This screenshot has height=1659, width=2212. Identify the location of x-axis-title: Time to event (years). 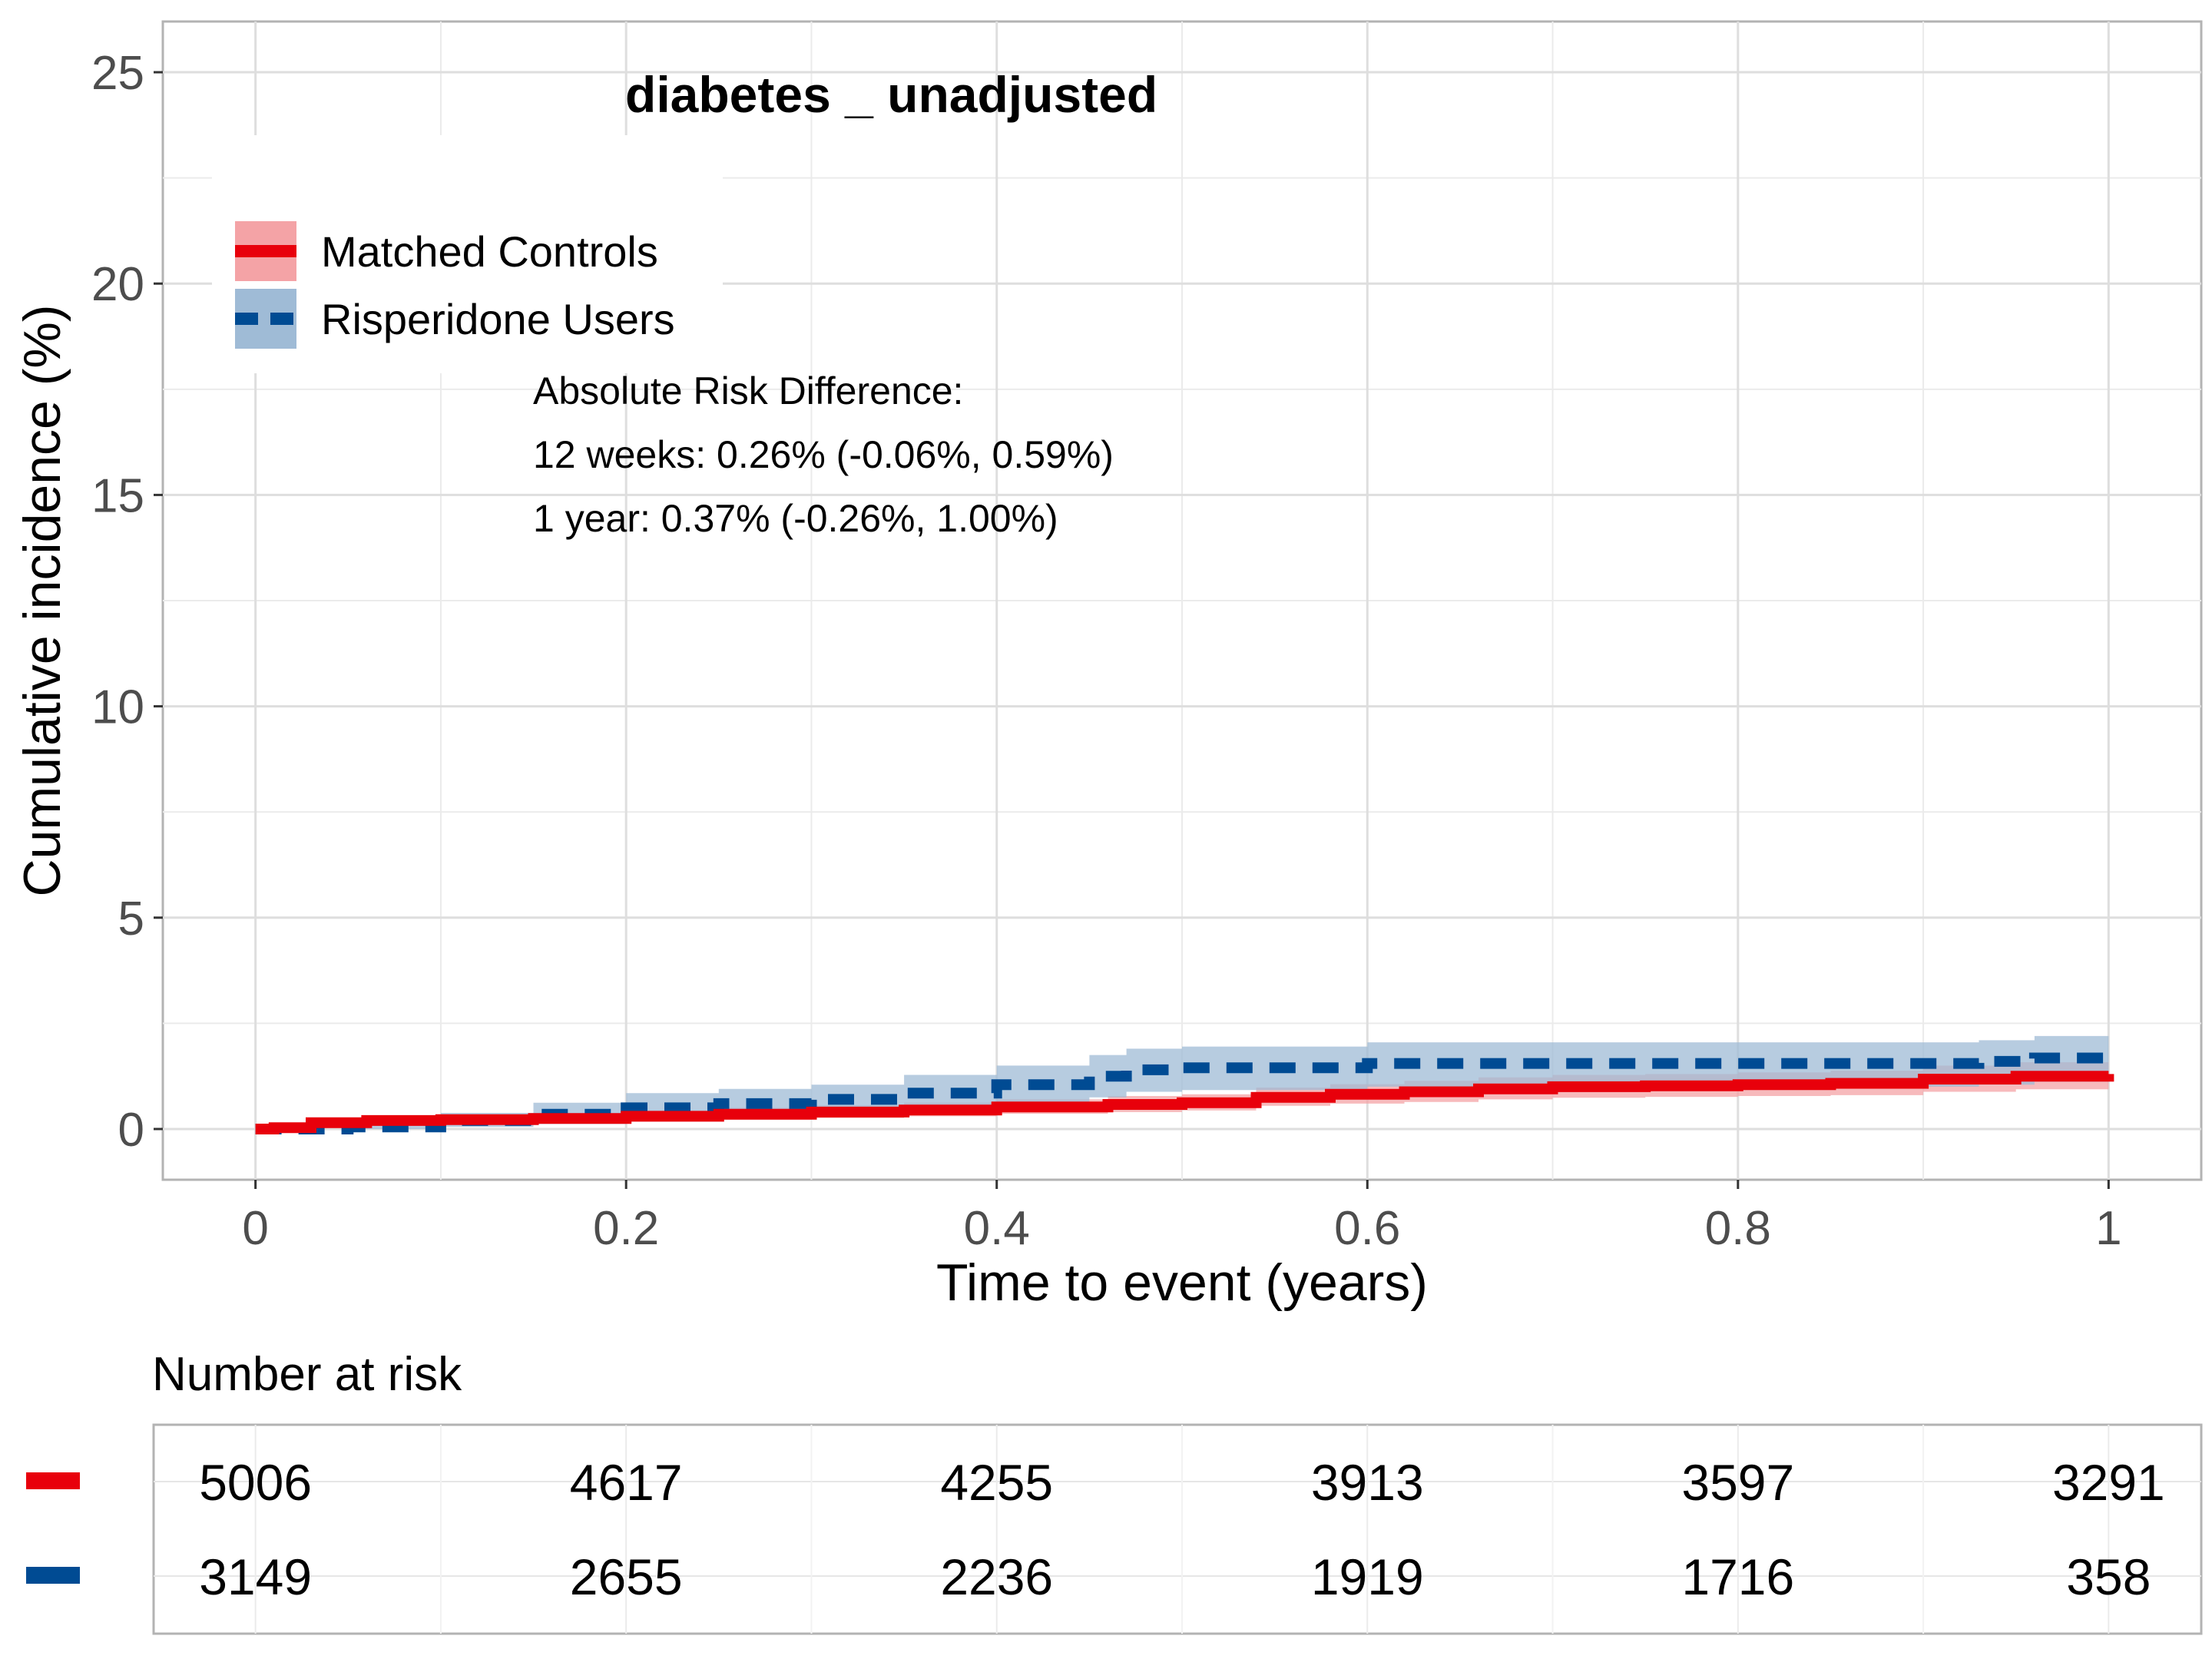
(1182, 1283).